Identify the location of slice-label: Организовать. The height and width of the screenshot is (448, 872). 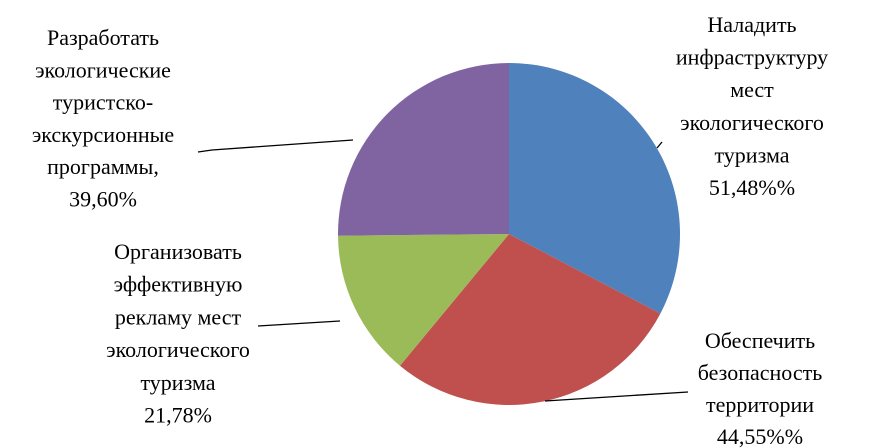
(178, 251).